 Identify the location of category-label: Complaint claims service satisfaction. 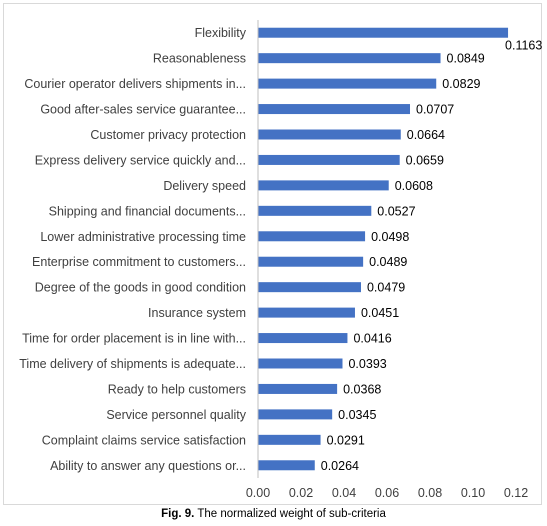
(144, 440).